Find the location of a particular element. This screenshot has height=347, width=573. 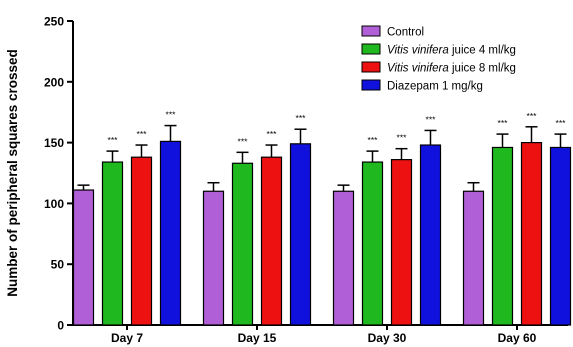

x-tick-label: Day 60 is located at coordinates (517, 338).